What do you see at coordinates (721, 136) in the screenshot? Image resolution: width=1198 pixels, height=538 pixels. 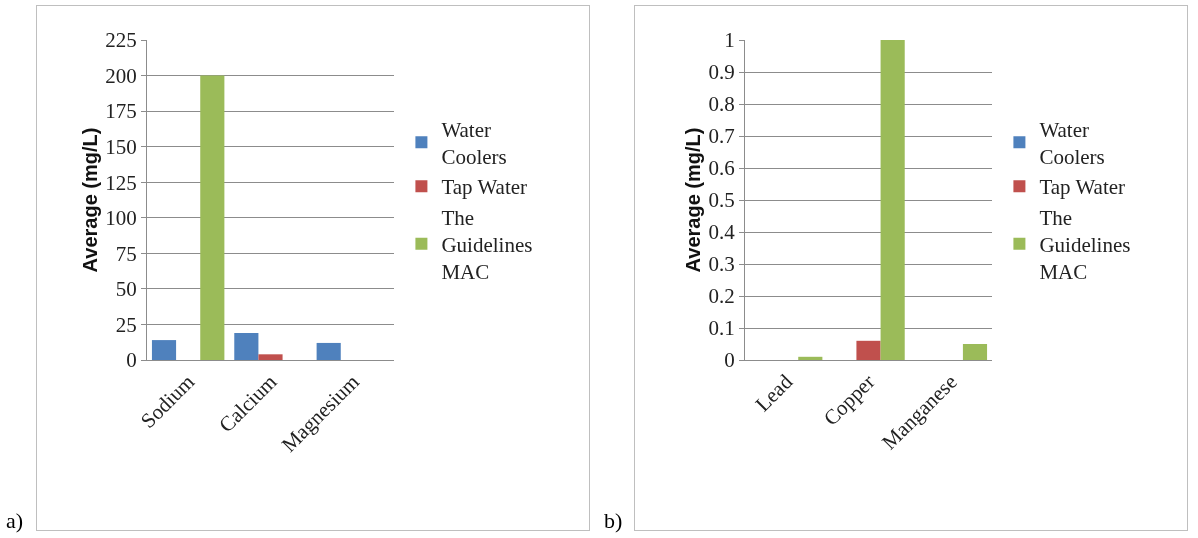 I see `y-tick-label: 0.7` at bounding box center [721, 136].